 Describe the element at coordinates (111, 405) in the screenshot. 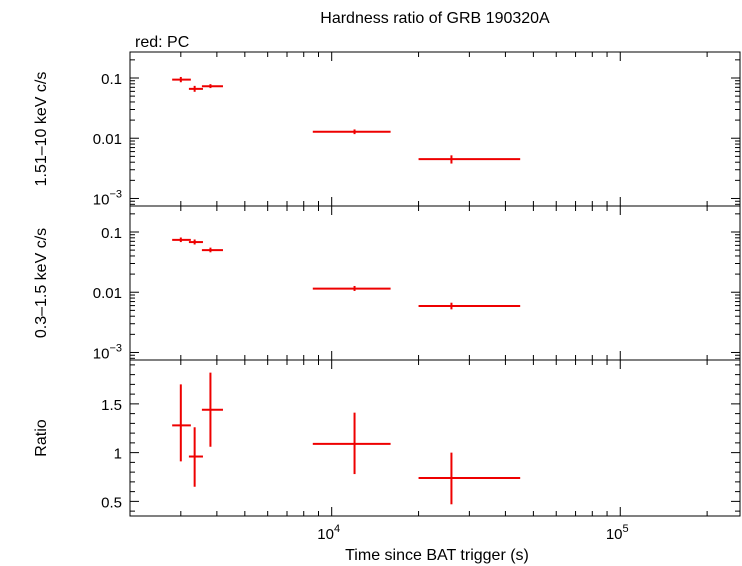

I see `y-tick-label: 1.5` at that location.